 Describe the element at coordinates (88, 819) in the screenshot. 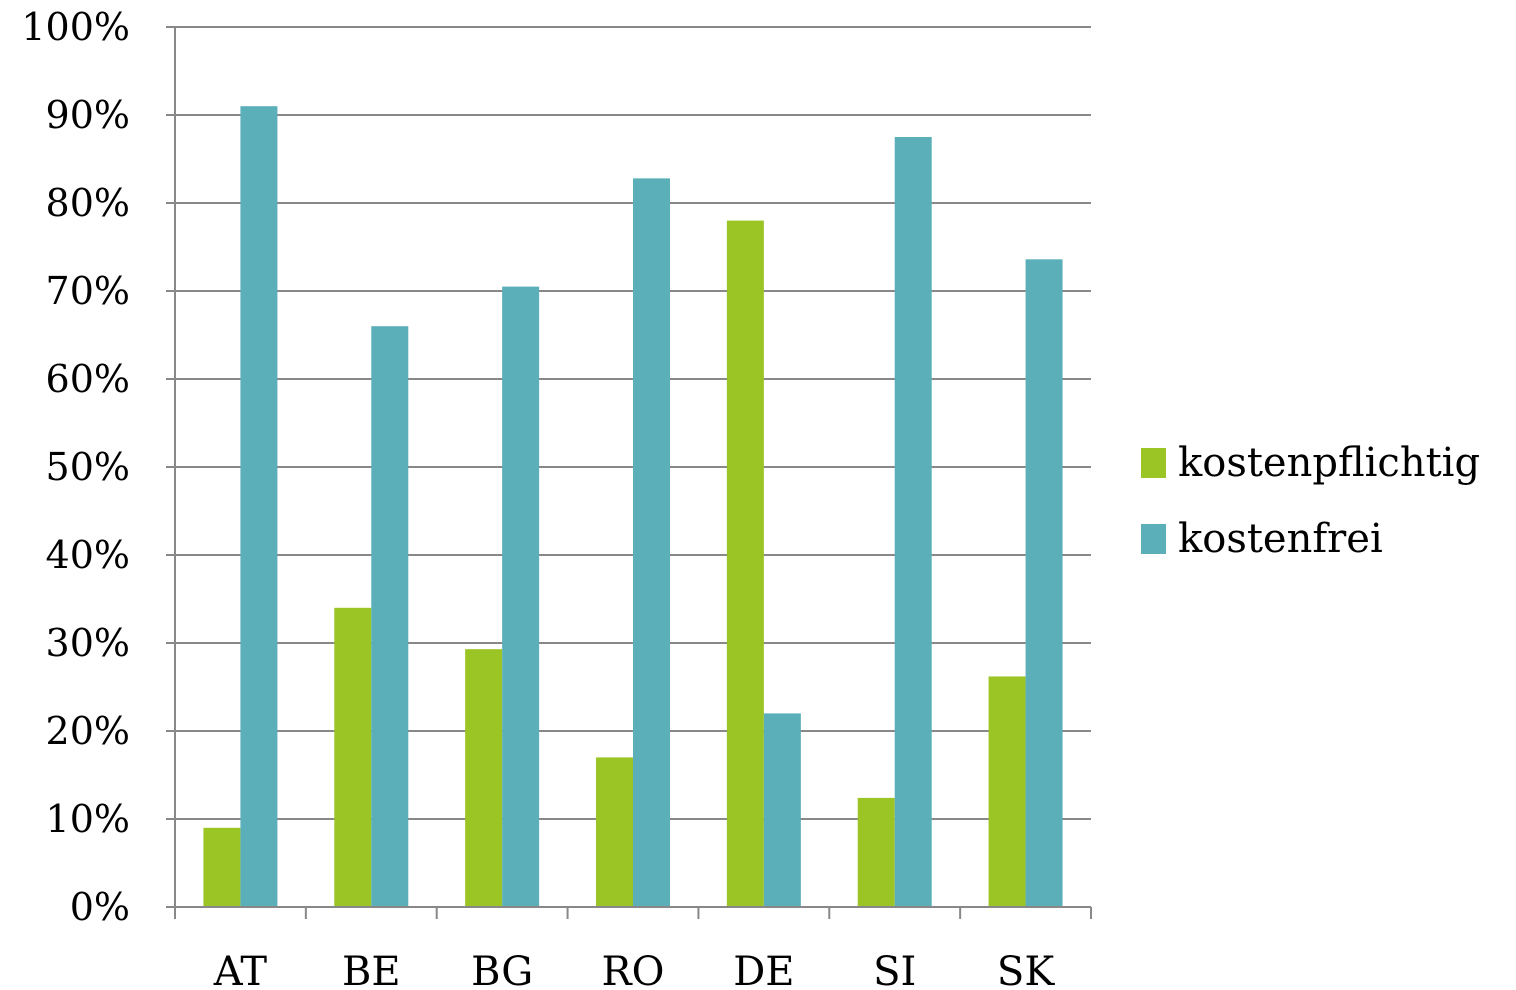

I see `y-tick-label: 10%` at that location.